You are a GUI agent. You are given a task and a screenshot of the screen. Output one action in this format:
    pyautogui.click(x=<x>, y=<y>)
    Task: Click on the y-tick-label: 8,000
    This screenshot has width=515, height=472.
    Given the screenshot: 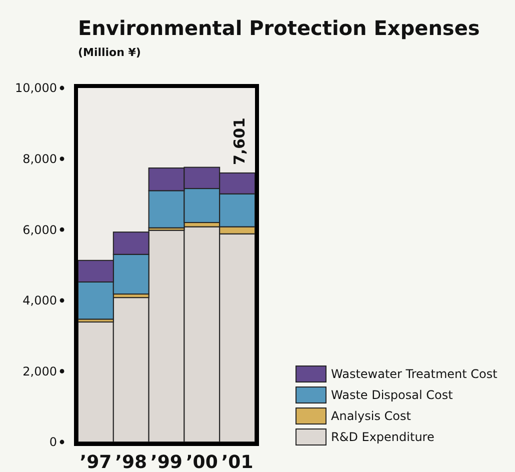 What is the action you would take?
    pyautogui.click(x=39, y=159)
    